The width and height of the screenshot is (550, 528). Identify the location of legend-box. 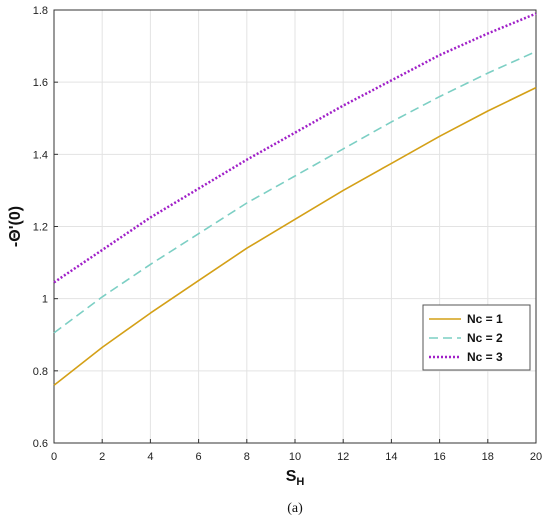
(476, 337).